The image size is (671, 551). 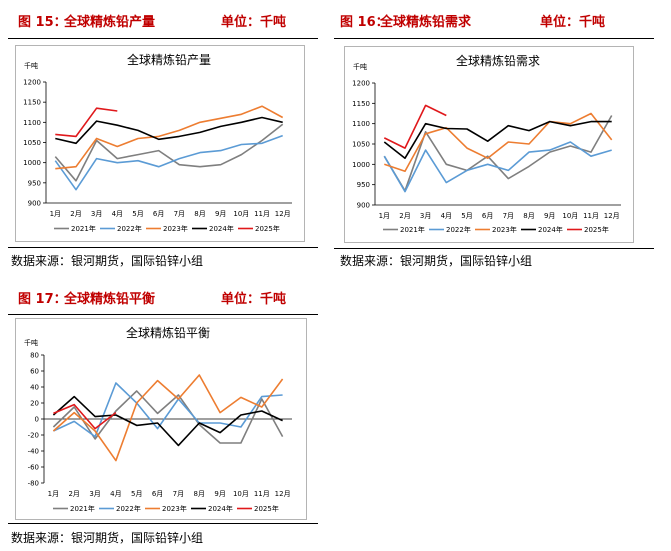 I want to click on y-tick-label: -60, so click(x=33, y=468).